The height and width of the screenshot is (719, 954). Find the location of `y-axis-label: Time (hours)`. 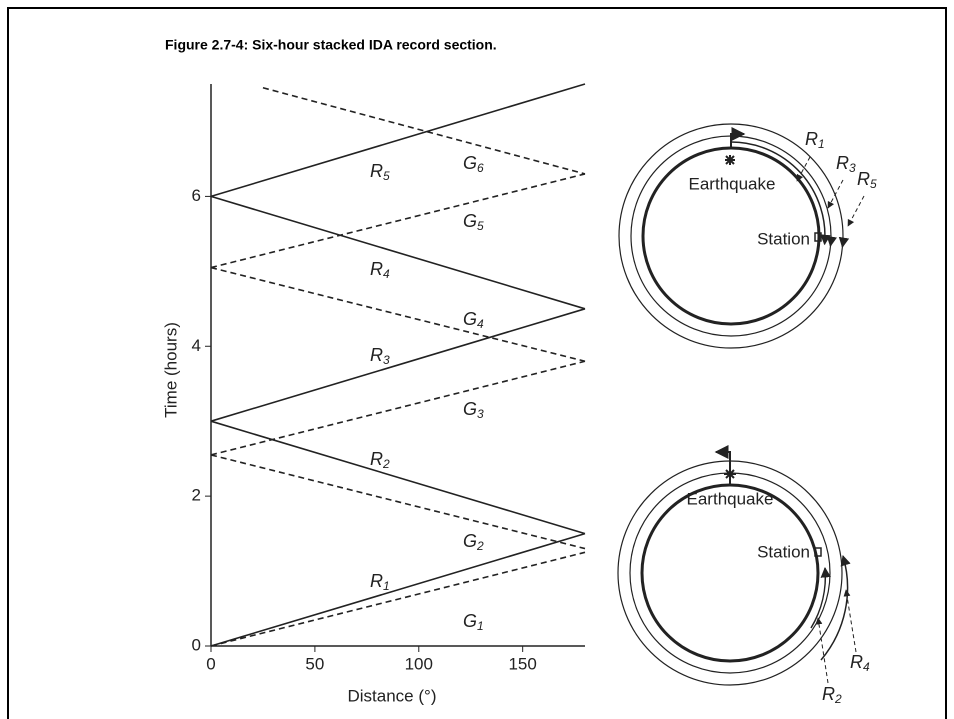

y-axis-label: Time (hours) is located at coordinates (170, 370).